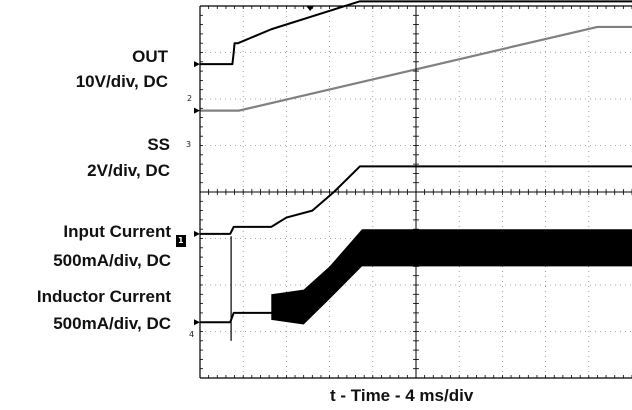 This screenshot has height=410, width=632. What do you see at coordinates (121, 81) in the screenshot?
I see `label-out-scale: 10V/div, DC` at bounding box center [121, 81].